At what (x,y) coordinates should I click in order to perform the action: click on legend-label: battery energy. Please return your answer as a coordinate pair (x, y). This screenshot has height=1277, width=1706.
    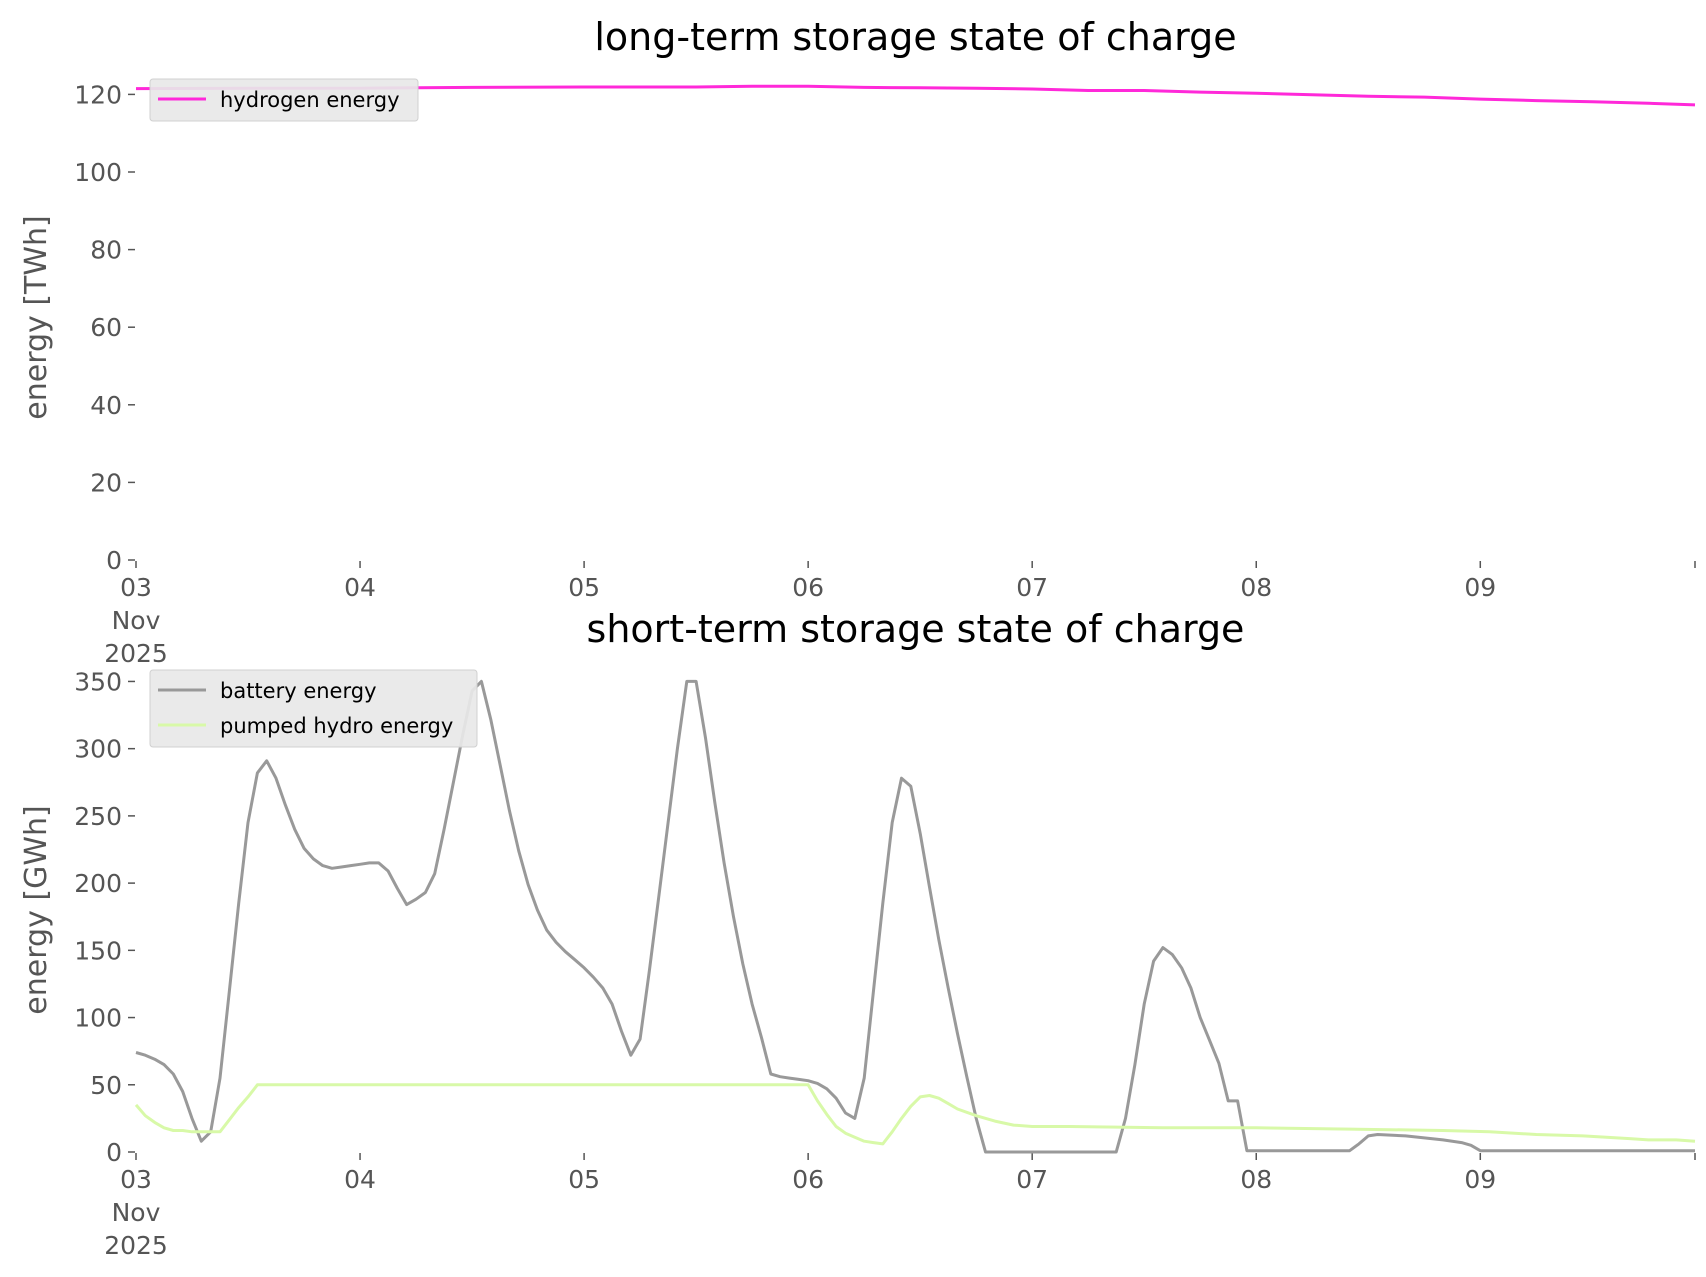
    Looking at the image, I should click on (298, 691).